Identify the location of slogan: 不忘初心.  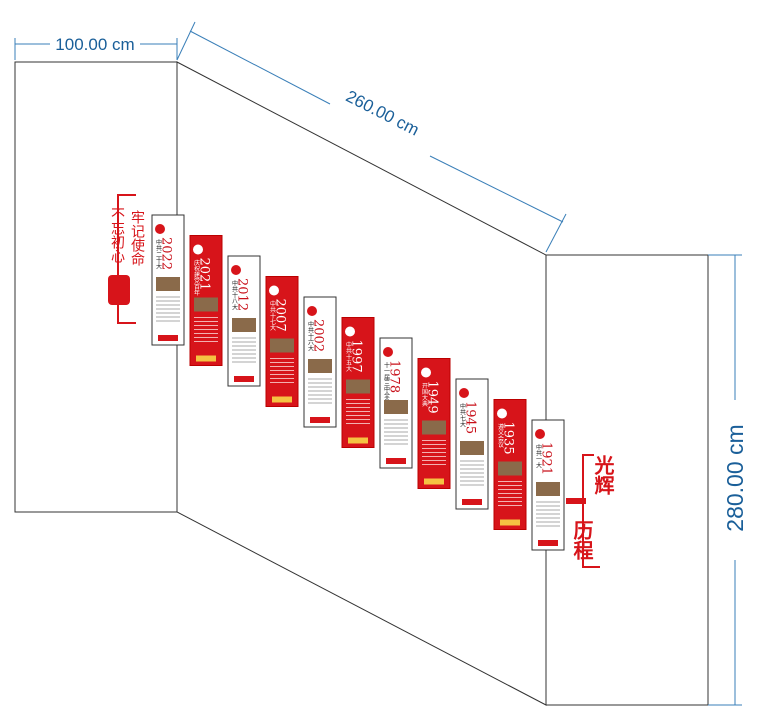
(117, 235).